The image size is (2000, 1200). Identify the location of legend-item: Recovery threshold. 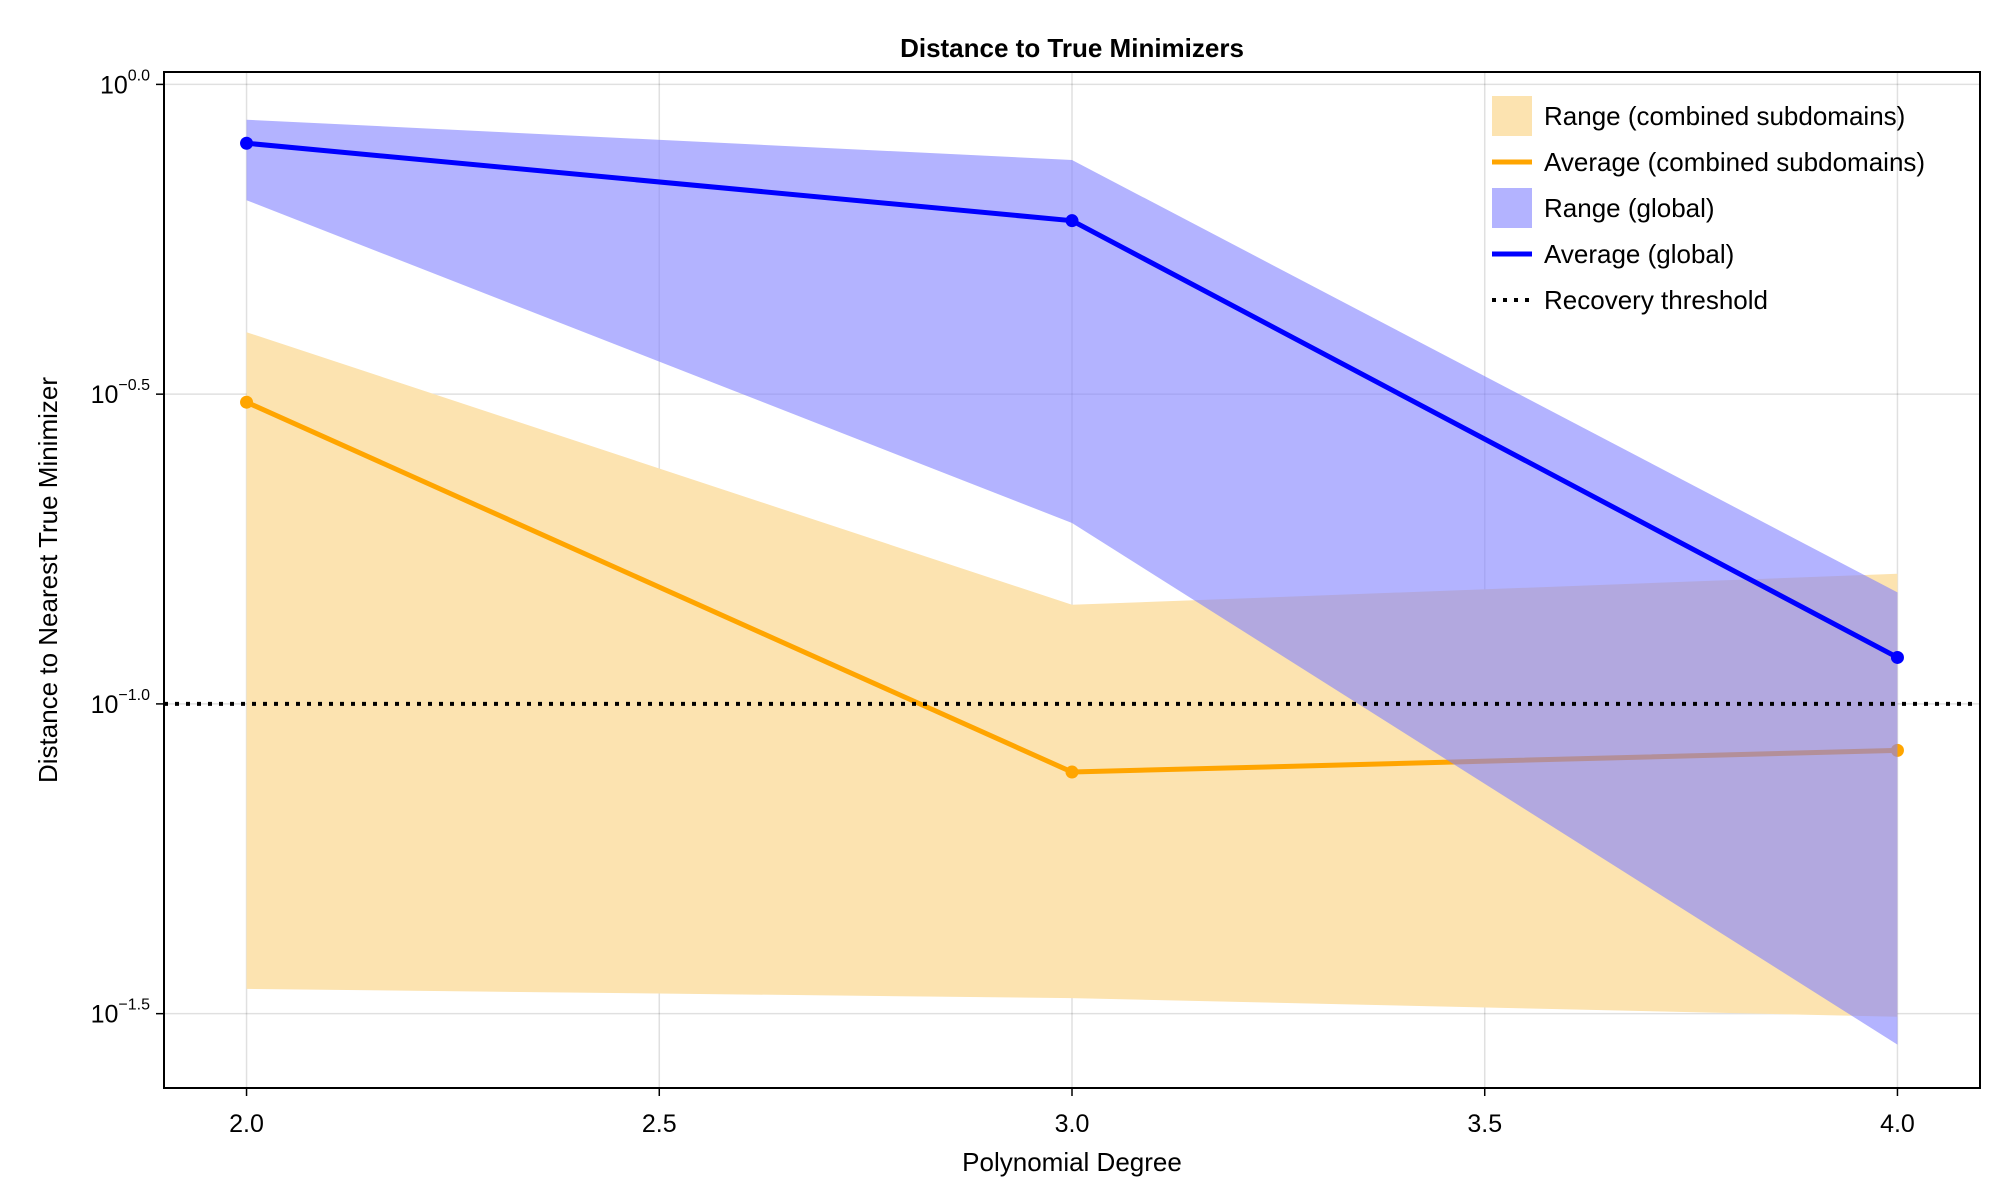
(1630, 300).